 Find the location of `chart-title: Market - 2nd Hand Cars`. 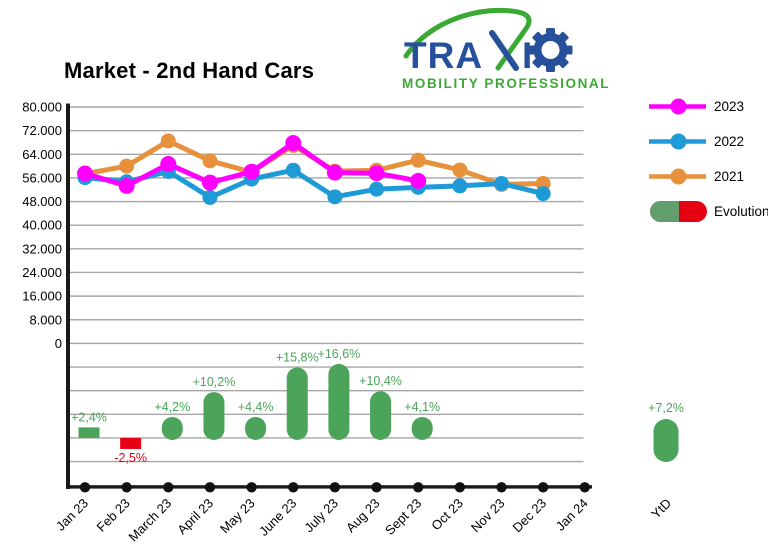

chart-title: Market - 2nd Hand Cars is located at coordinates (189, 70).